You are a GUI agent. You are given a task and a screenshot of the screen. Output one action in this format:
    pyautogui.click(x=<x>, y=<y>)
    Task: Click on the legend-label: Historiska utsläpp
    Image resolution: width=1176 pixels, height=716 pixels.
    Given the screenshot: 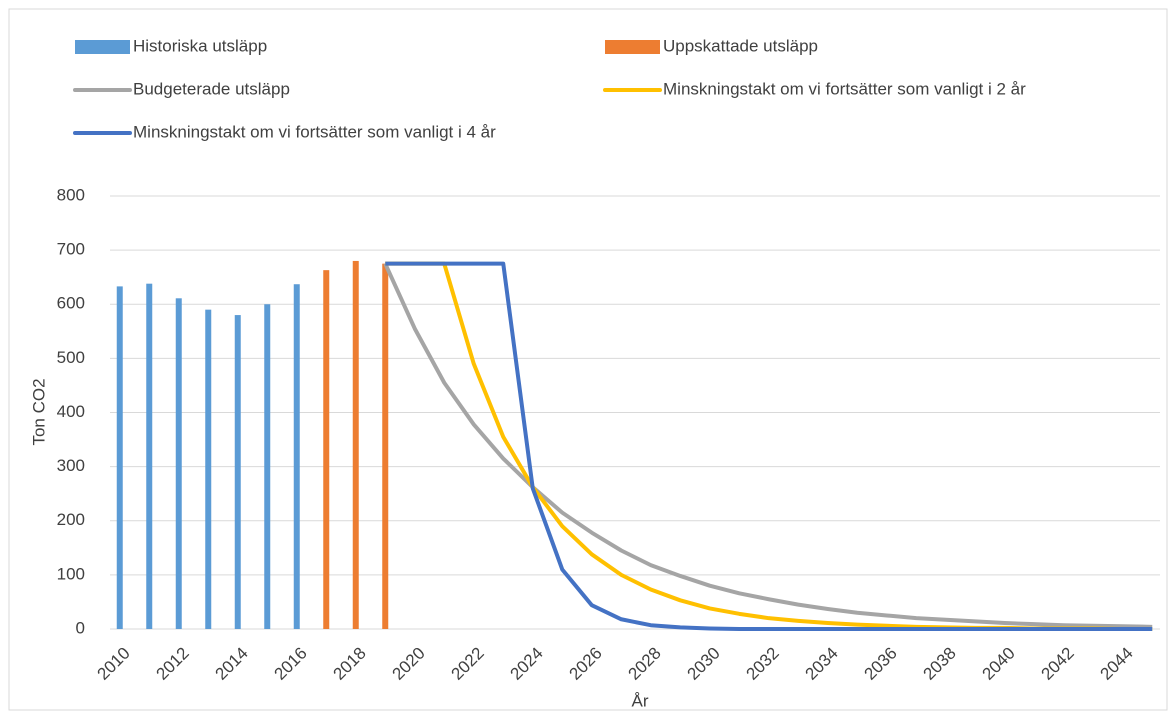 What is the action you would take?
    pyautogui.click(x=200, y=45)
    